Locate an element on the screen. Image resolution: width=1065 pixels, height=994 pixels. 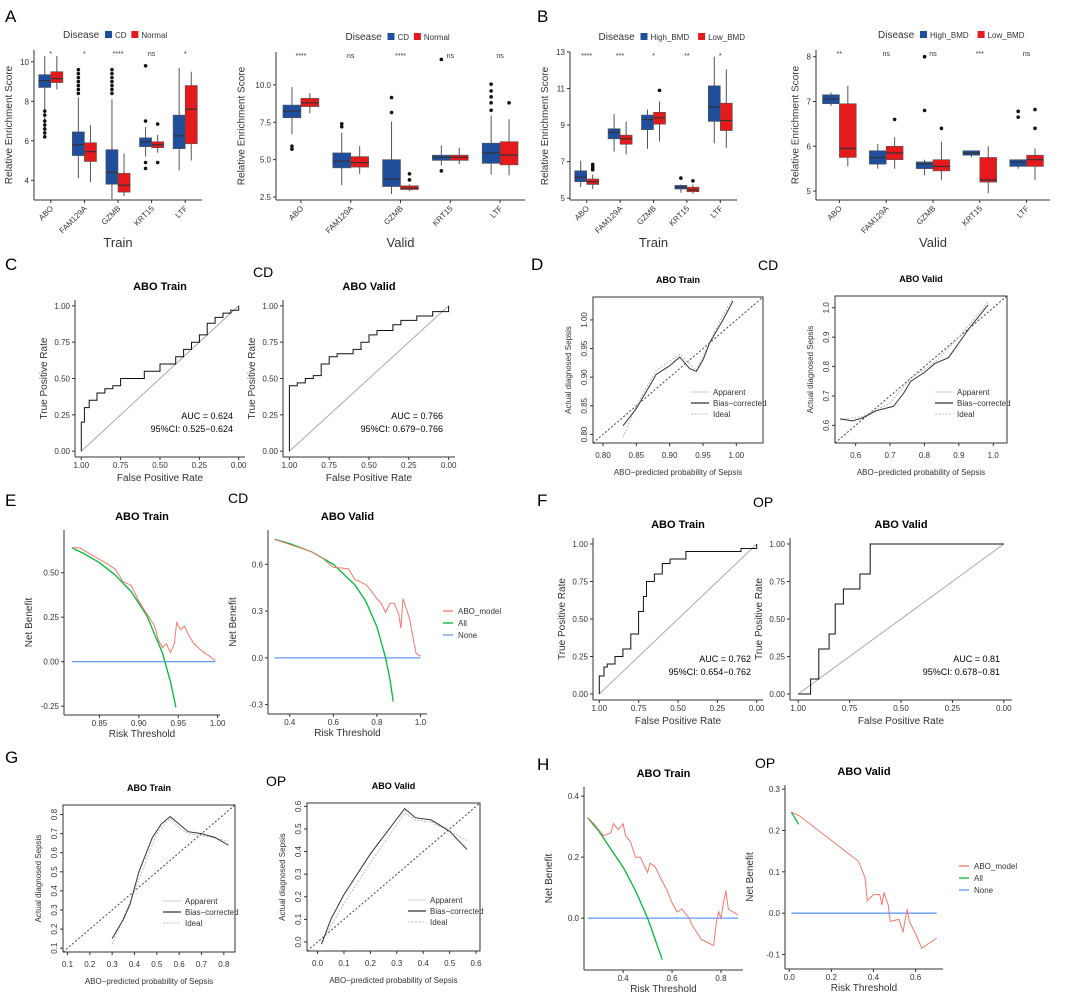
x-axis-title: Risk Threshold is located at coordinates (663, 989).